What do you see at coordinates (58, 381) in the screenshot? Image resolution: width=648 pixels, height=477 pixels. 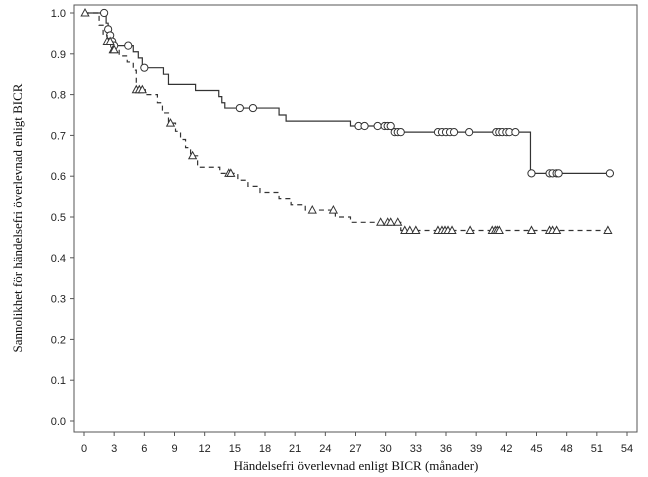 I see `y-tick-label: 0.1` at bounding box center [58, 381].